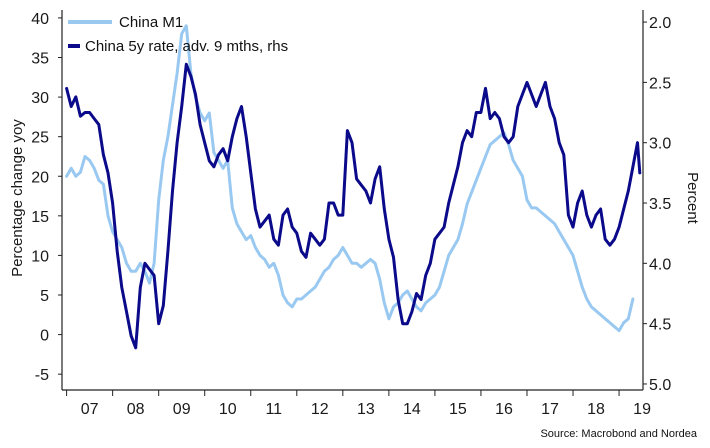  I want to click on x-tick-label: 10, so click(228, 409).